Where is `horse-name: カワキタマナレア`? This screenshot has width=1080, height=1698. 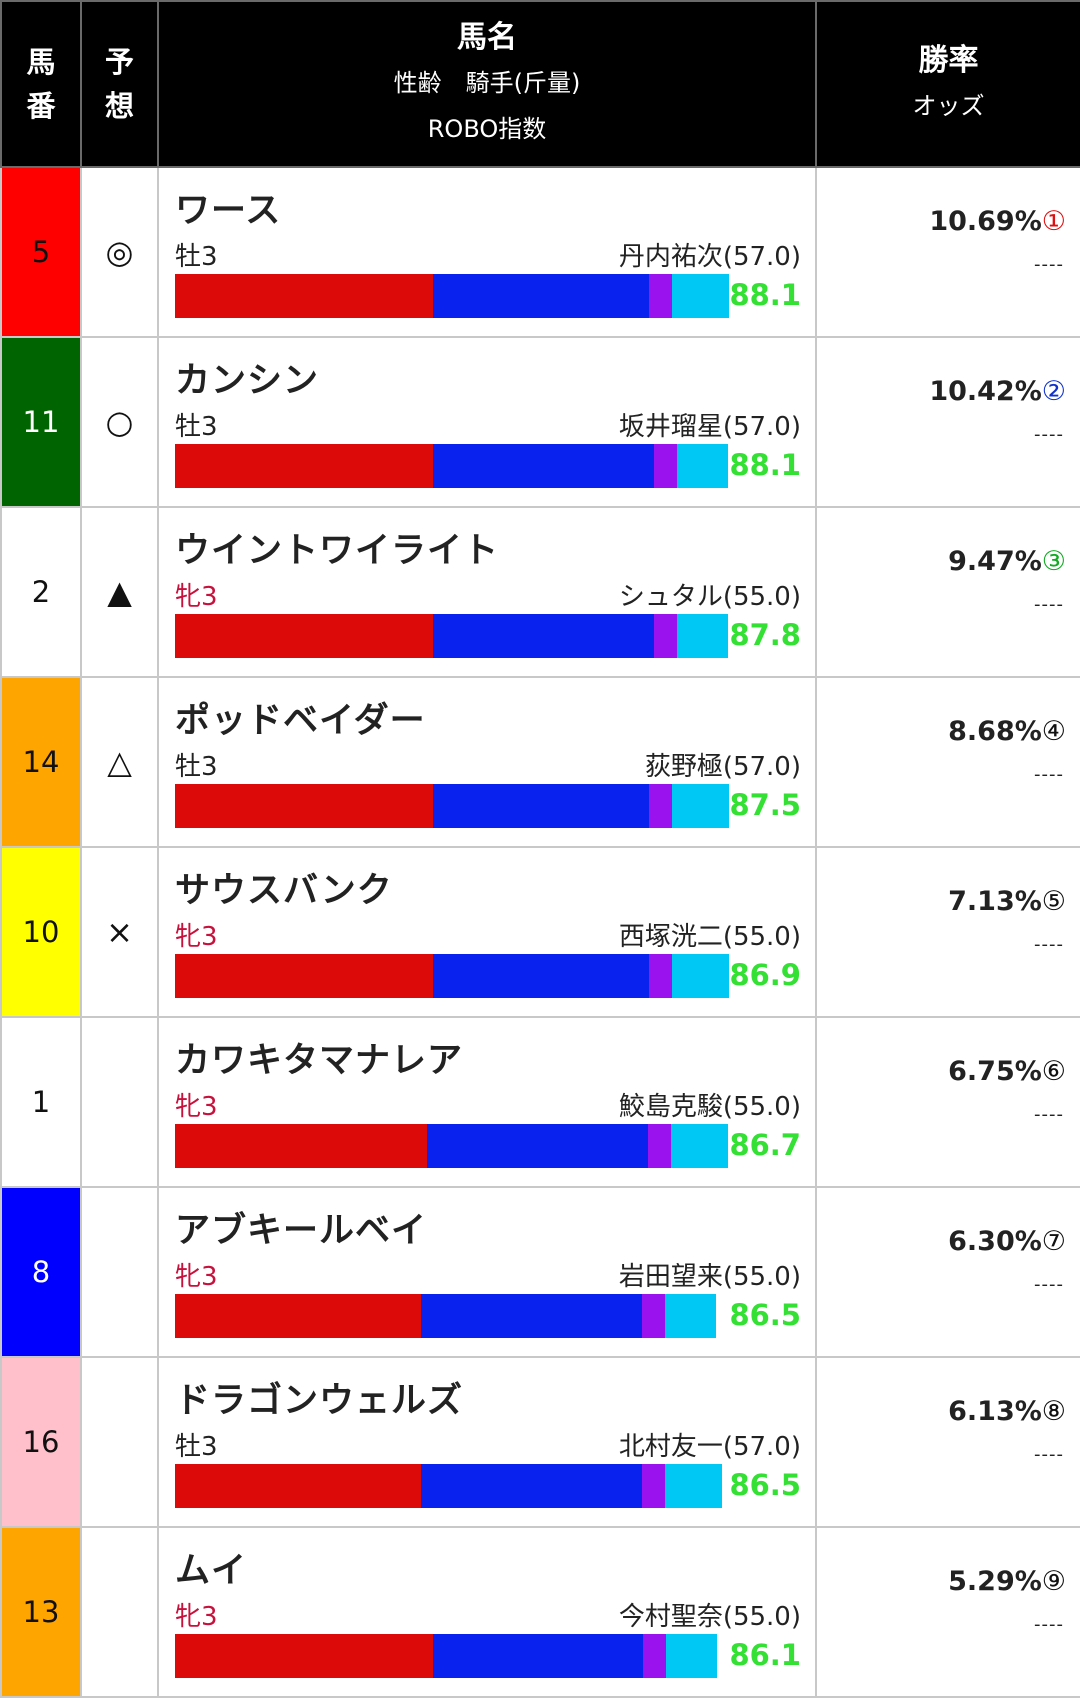
horse-name: カワキタマナレア is located at coordinates (319, 1061).